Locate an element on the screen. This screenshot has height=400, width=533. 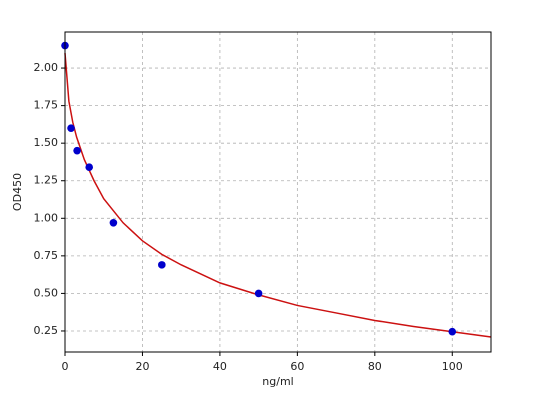
y-tick-label: 2.00 is located at coordinates (46, 67).